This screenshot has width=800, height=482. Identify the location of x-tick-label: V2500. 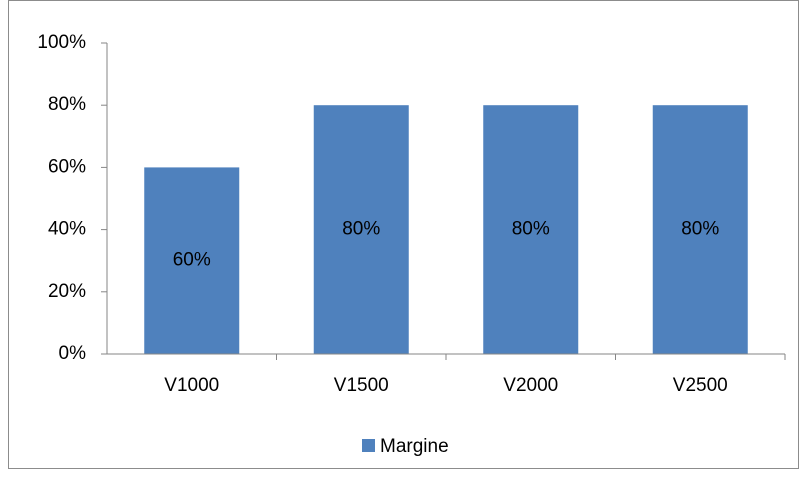
(700, 385).